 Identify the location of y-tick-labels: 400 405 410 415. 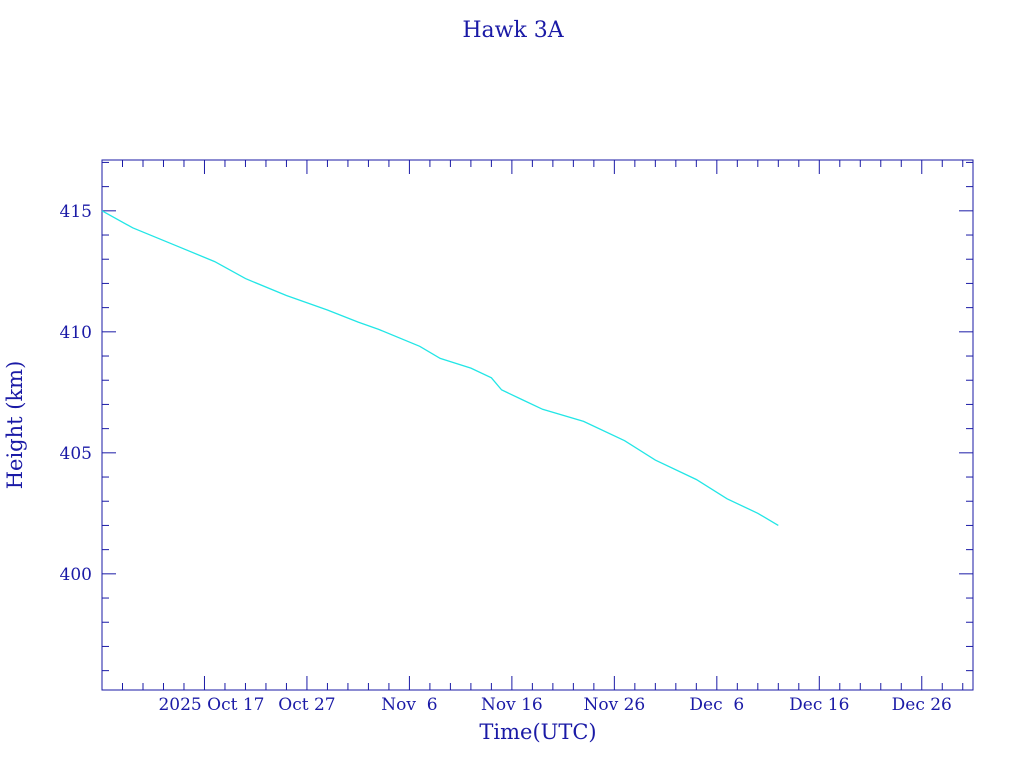
(76, 393).